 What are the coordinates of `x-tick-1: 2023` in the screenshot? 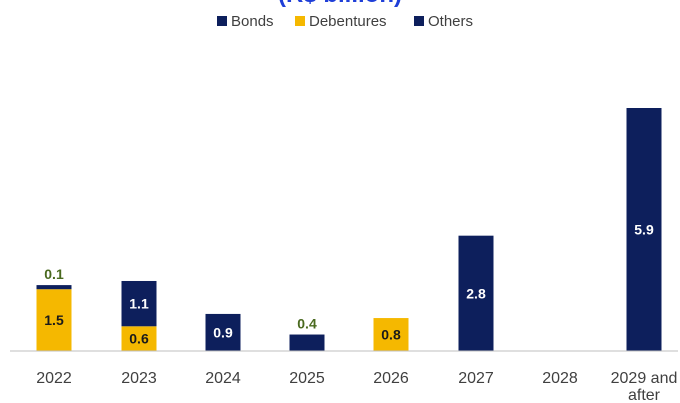 It's located at (139, 378).